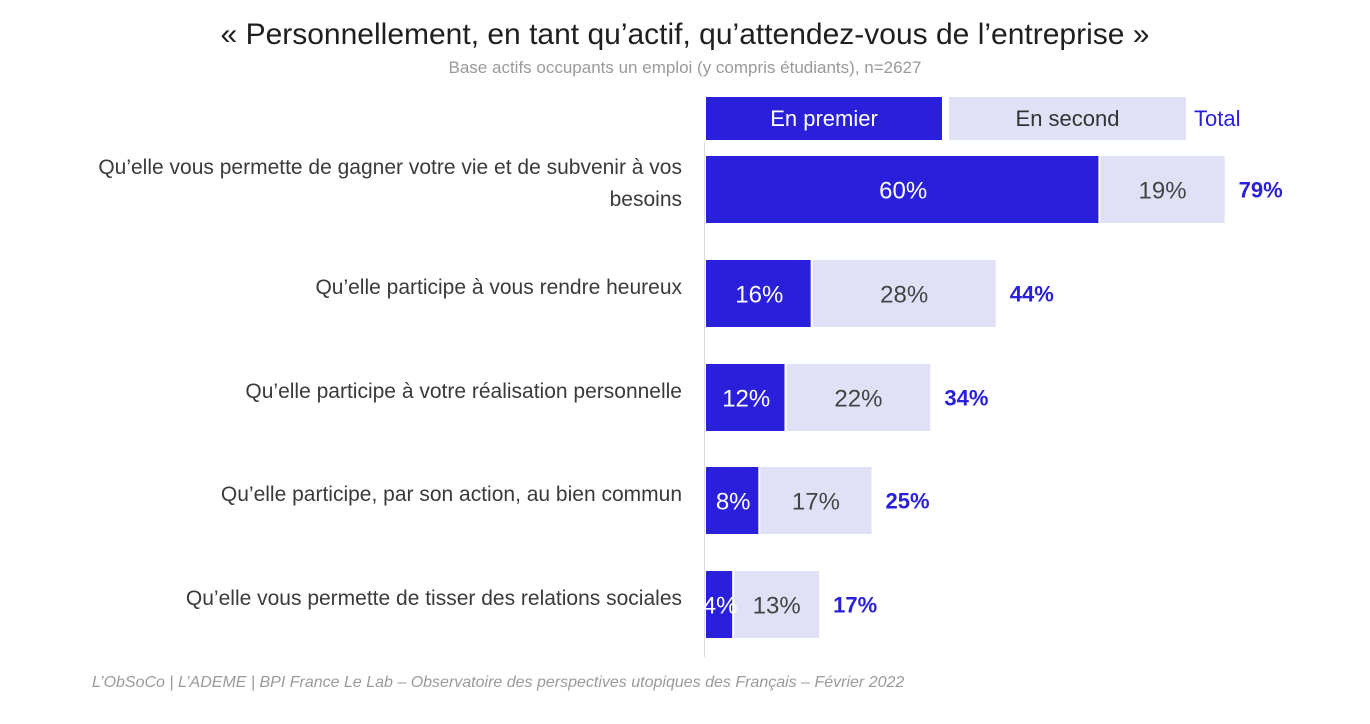  What do you see at coordinates (1217, 118) in the screenshot?
I see `legend-total: Total` at bounding box center [1217, 118].